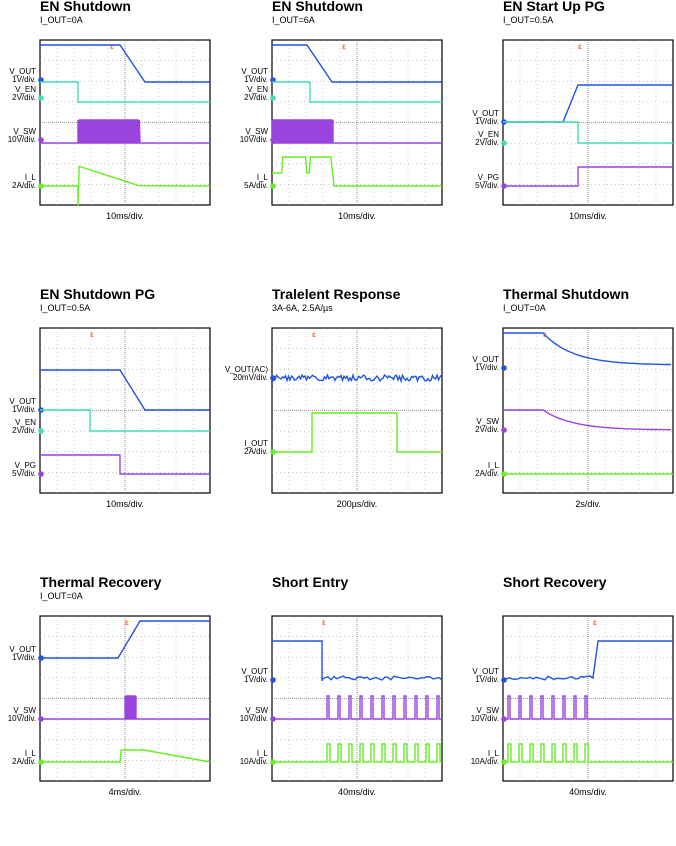 The width and height of the screenshot is (676, 846). What do you see at coordinates (382, 418) in the screenshot?
I see `scope-screen: ε V_OUT(AC)20mV/div. I_OUT2A/div.` at bounding box center [382, 418].